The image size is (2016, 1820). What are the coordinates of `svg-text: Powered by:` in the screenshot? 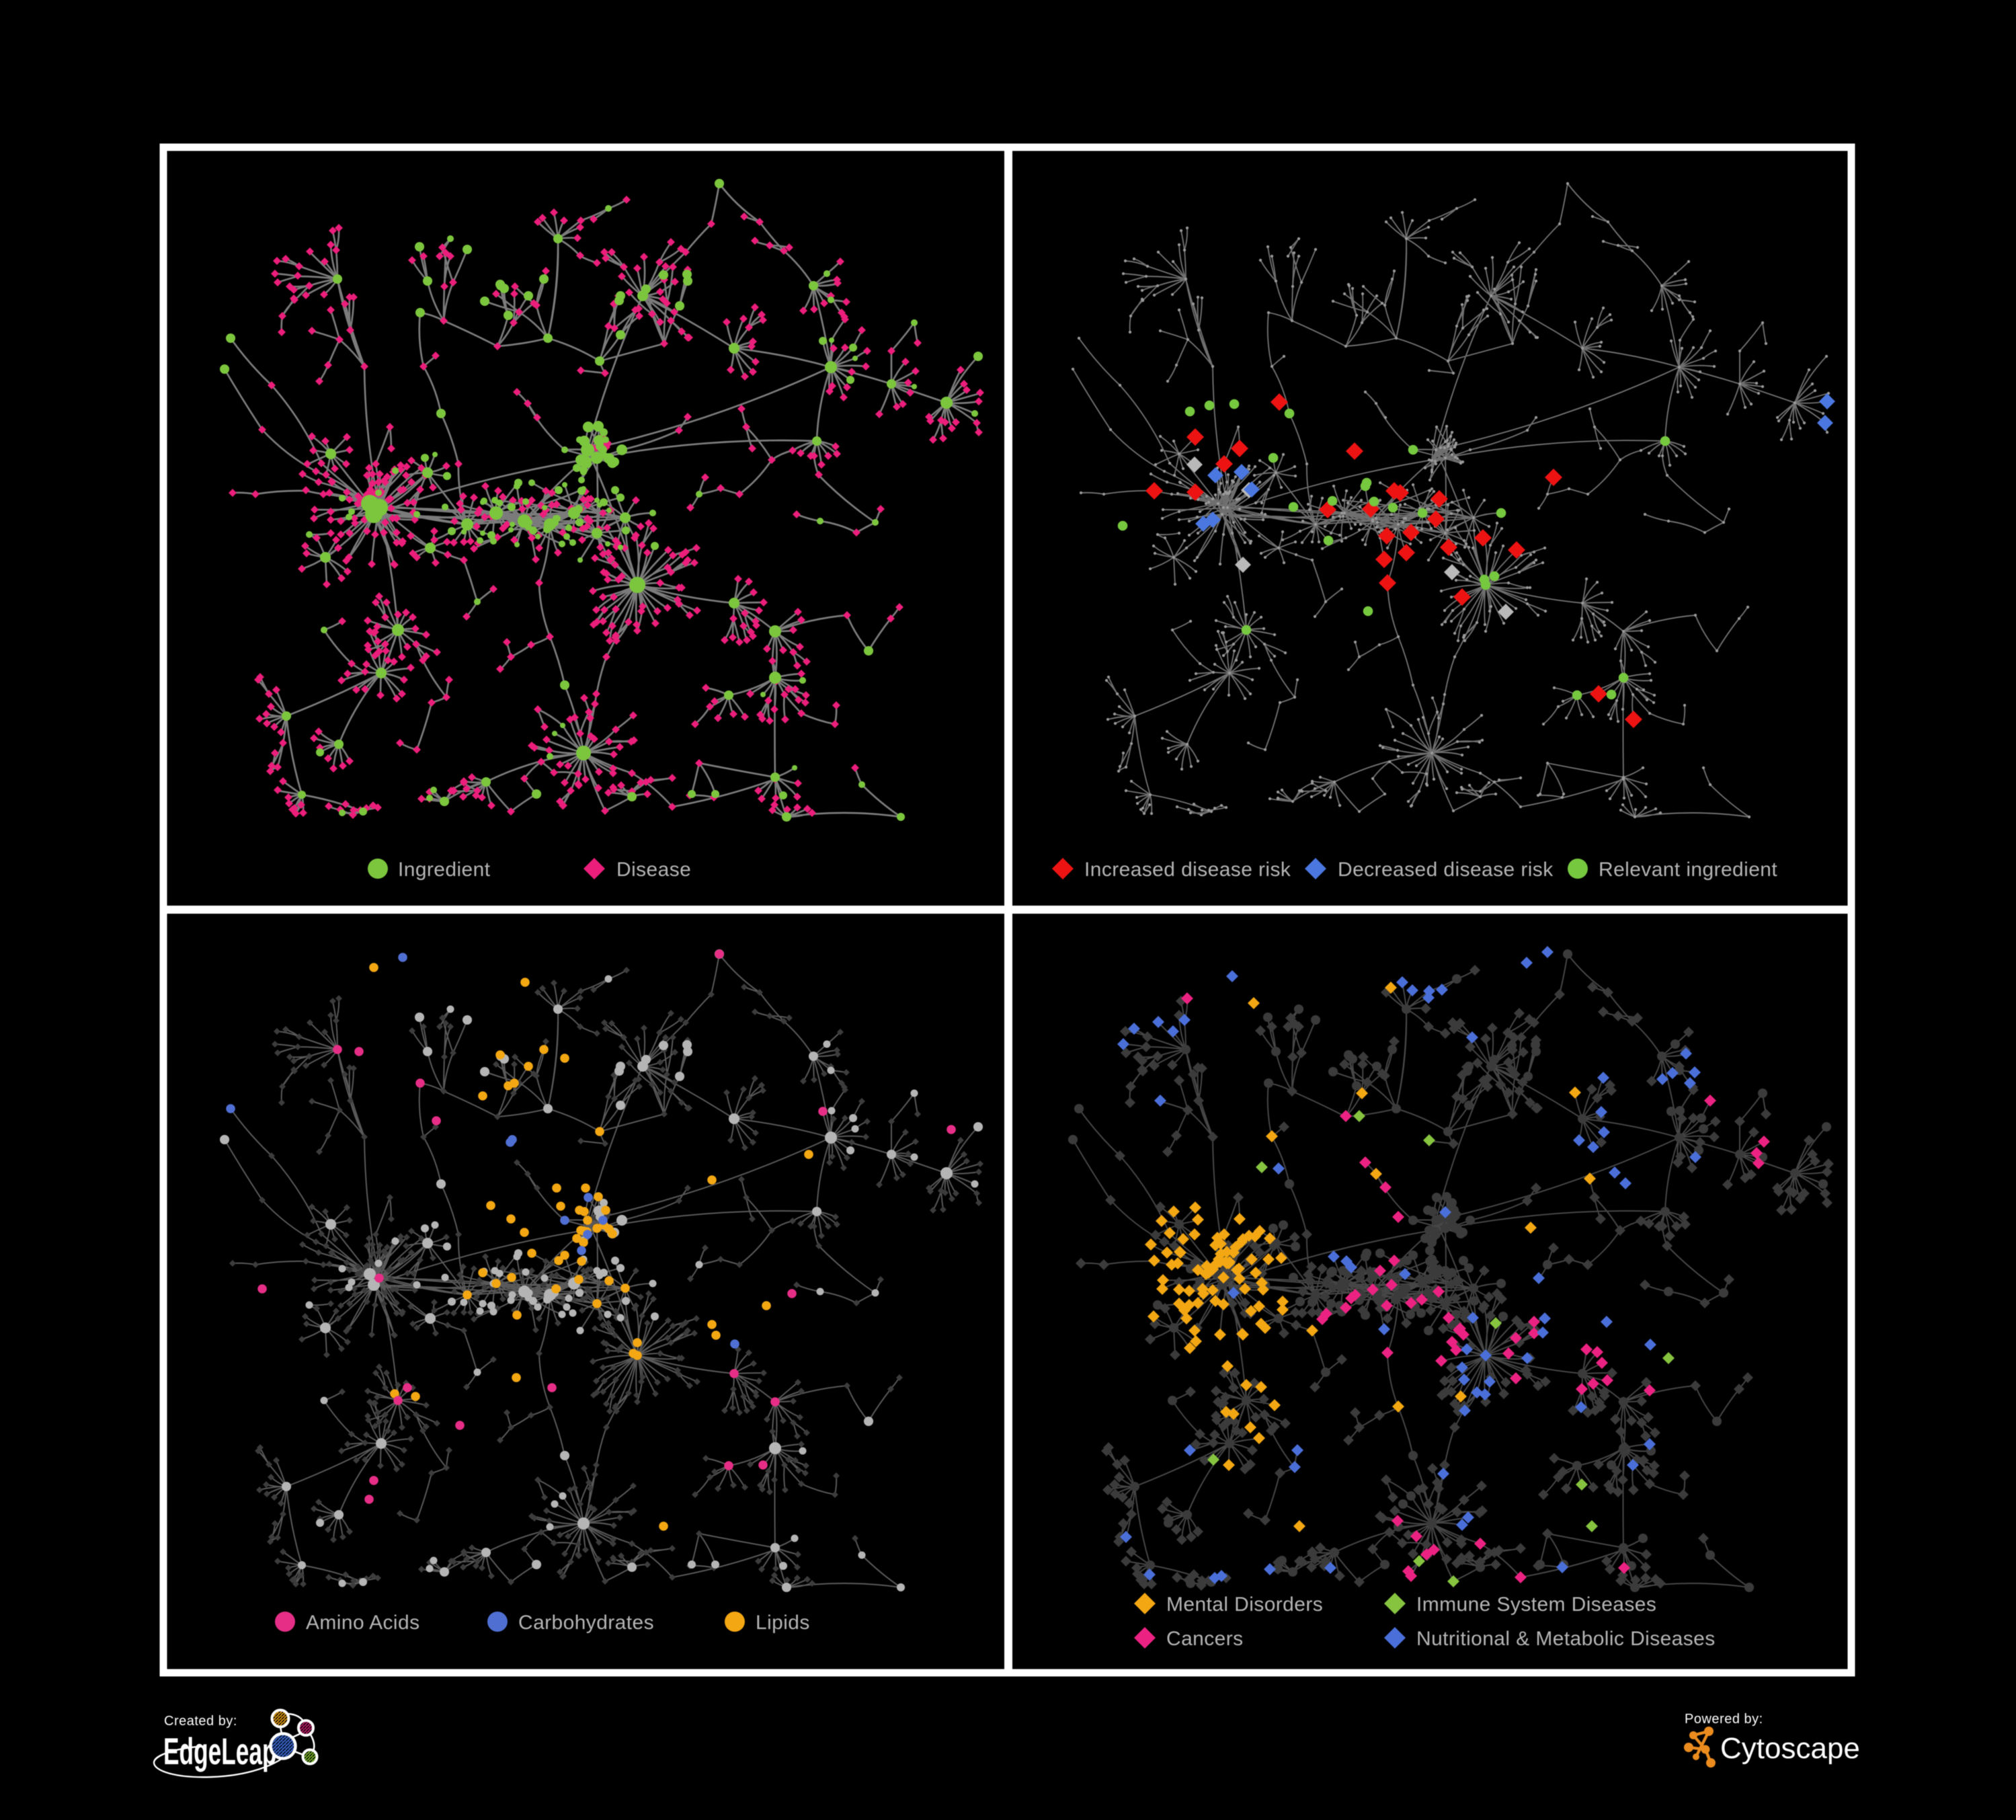 It's located at (1724, 1719).